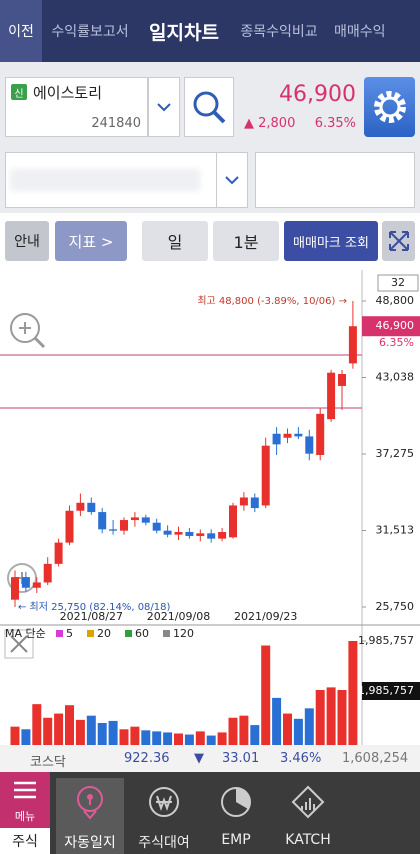  Describe the element at coordinates (236, 816) in the screenshot. I see `nav-item: EMP` at that location.